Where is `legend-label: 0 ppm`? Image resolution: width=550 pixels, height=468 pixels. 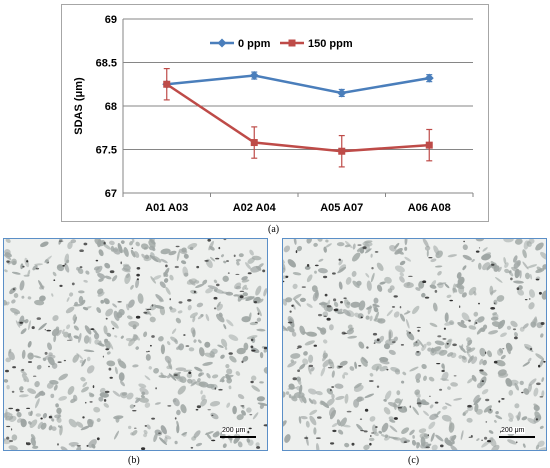
legend-label: 0 ppm is located at coordinates (254, 44).